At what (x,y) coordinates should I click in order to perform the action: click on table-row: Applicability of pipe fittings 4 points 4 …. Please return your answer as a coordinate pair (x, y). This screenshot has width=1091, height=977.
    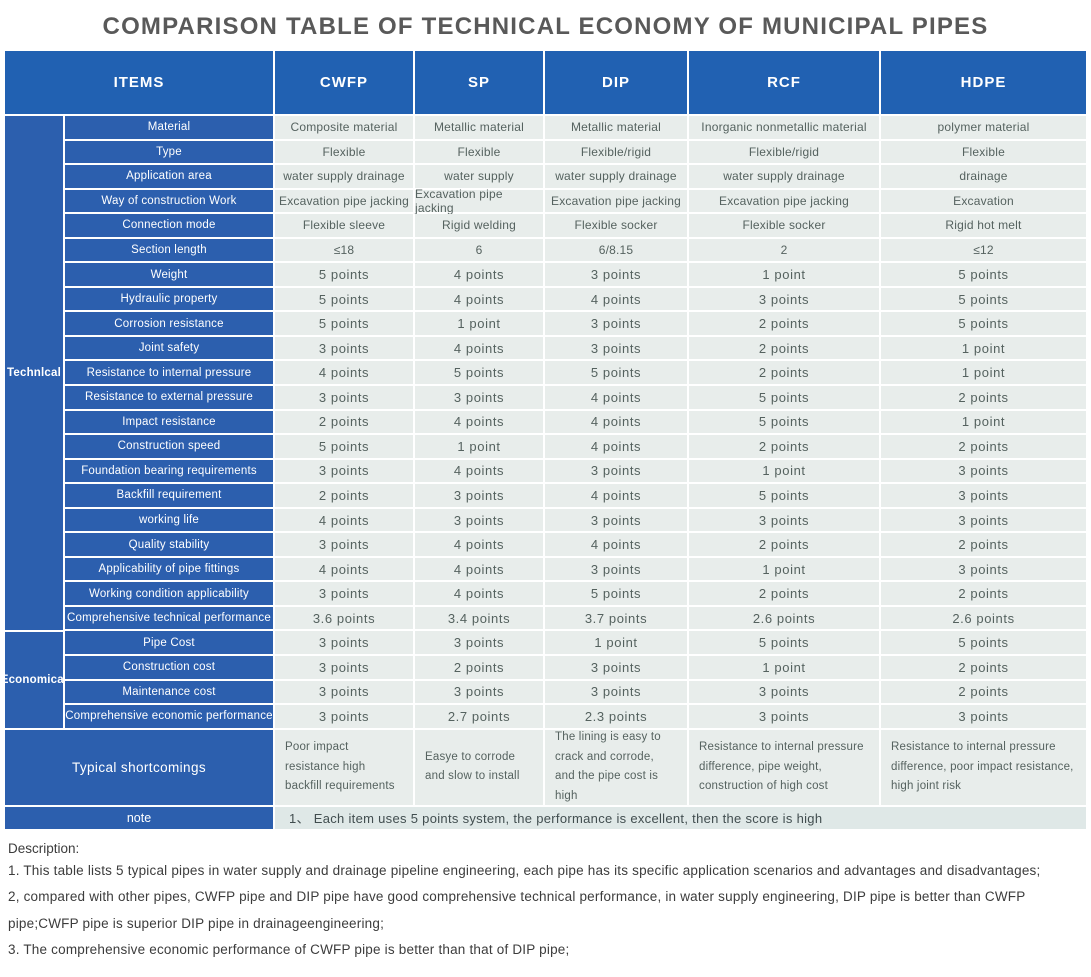
    Looking at the image, I should click on (575, 570).